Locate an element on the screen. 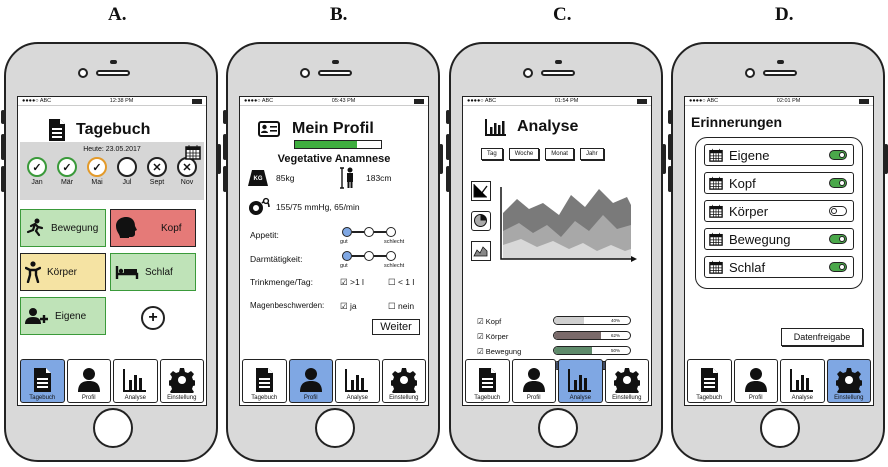  month-label: Mai is located at coordinates (97, 182).